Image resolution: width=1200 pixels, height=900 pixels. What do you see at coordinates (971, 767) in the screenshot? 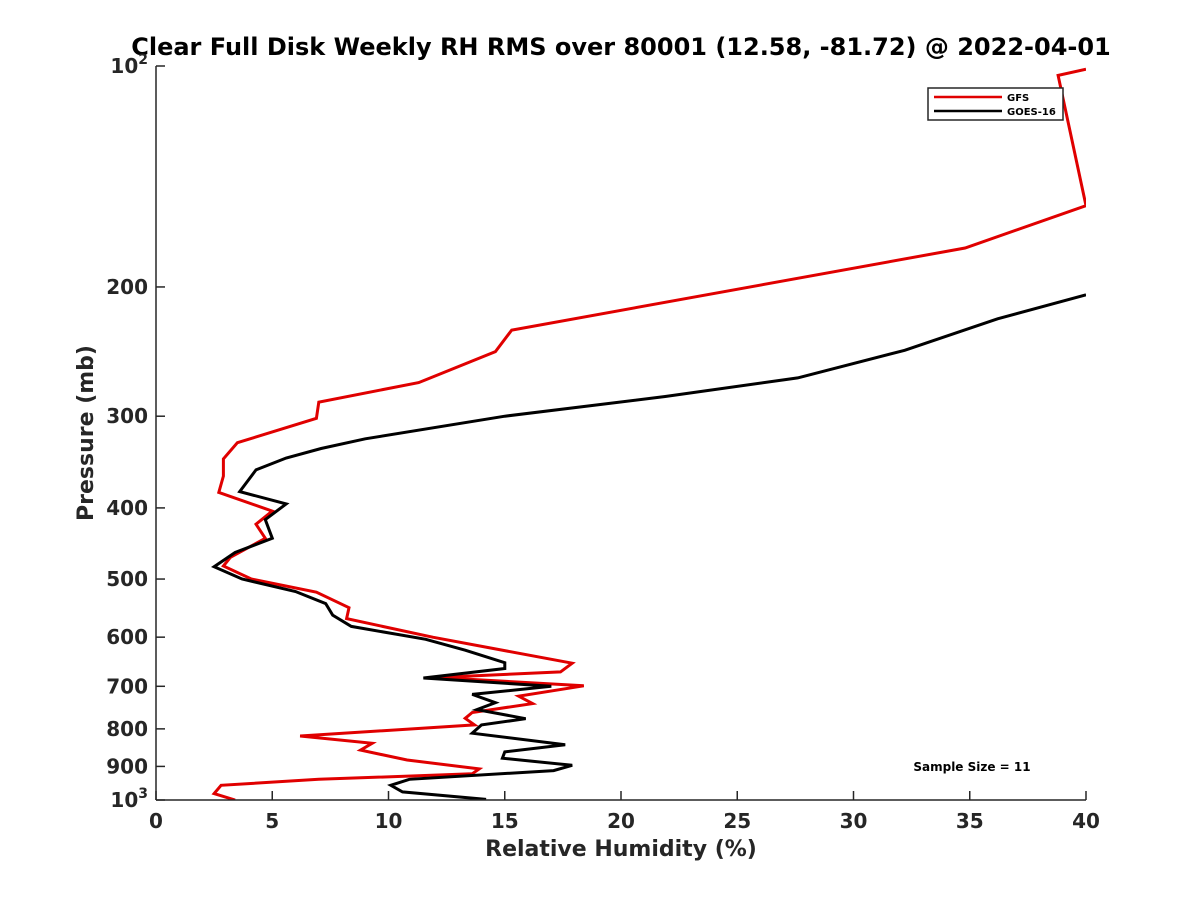
I see `sample-size-annotation: Sample Size = 11` at bounding box center [971, 767].